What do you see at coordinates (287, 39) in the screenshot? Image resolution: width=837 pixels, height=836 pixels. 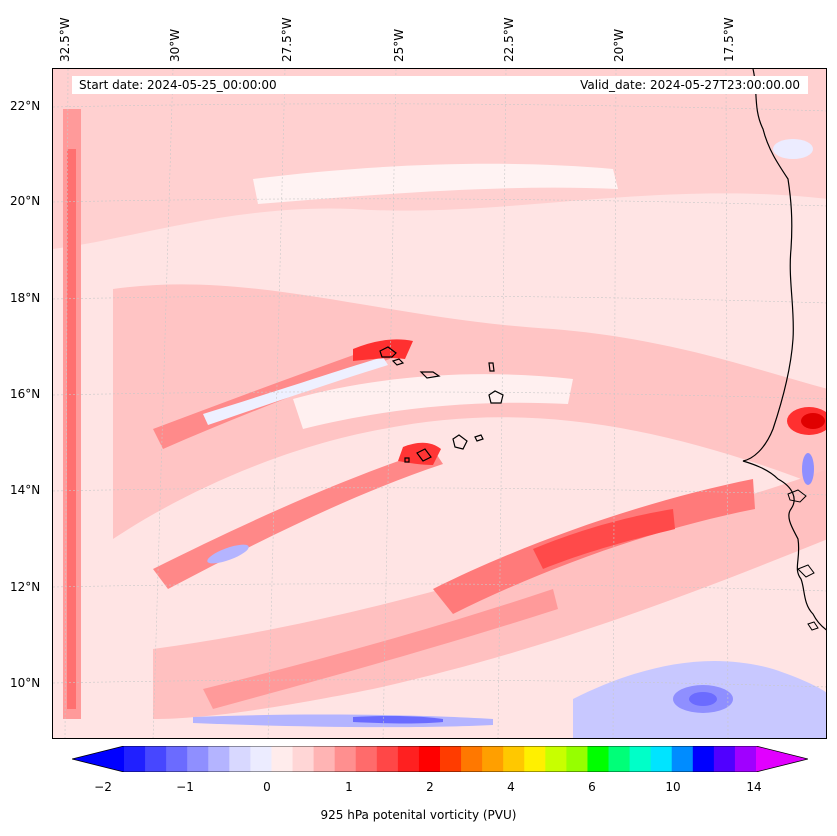 I see `longitude-label: 27.5°W` at bounding box center [287, 39].